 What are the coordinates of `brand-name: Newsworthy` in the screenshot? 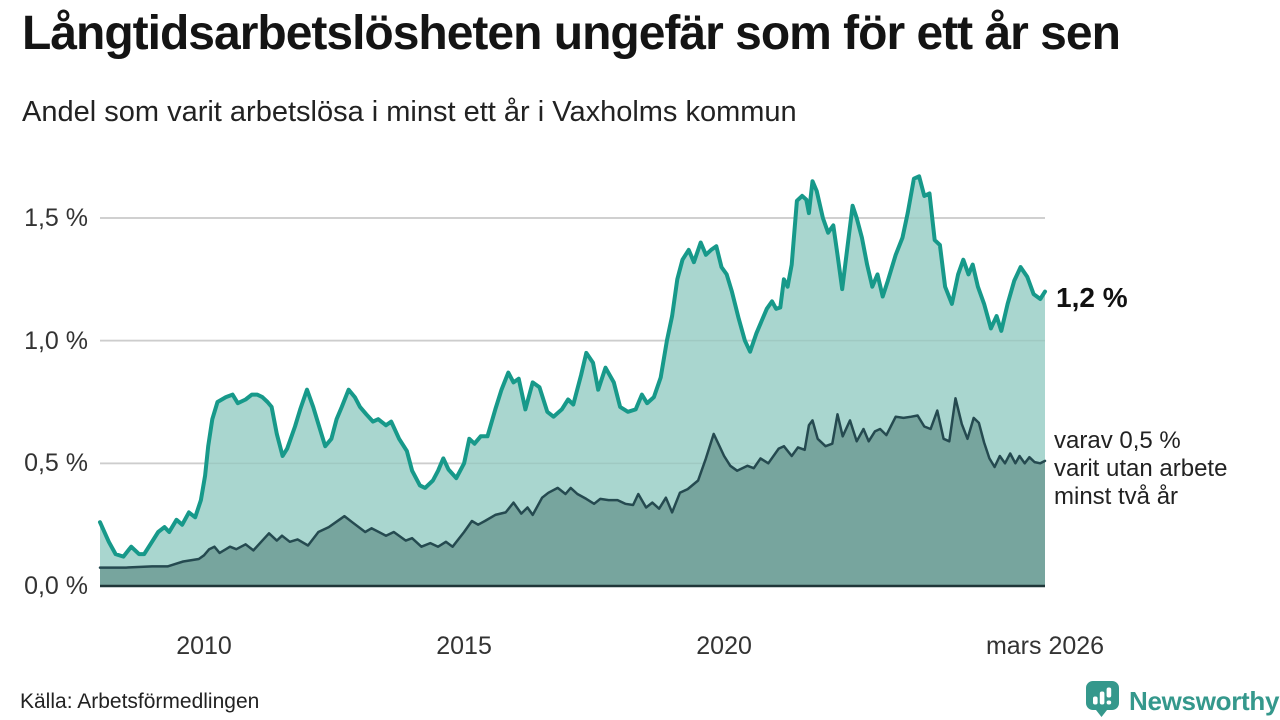 It's located at (1204, 701).